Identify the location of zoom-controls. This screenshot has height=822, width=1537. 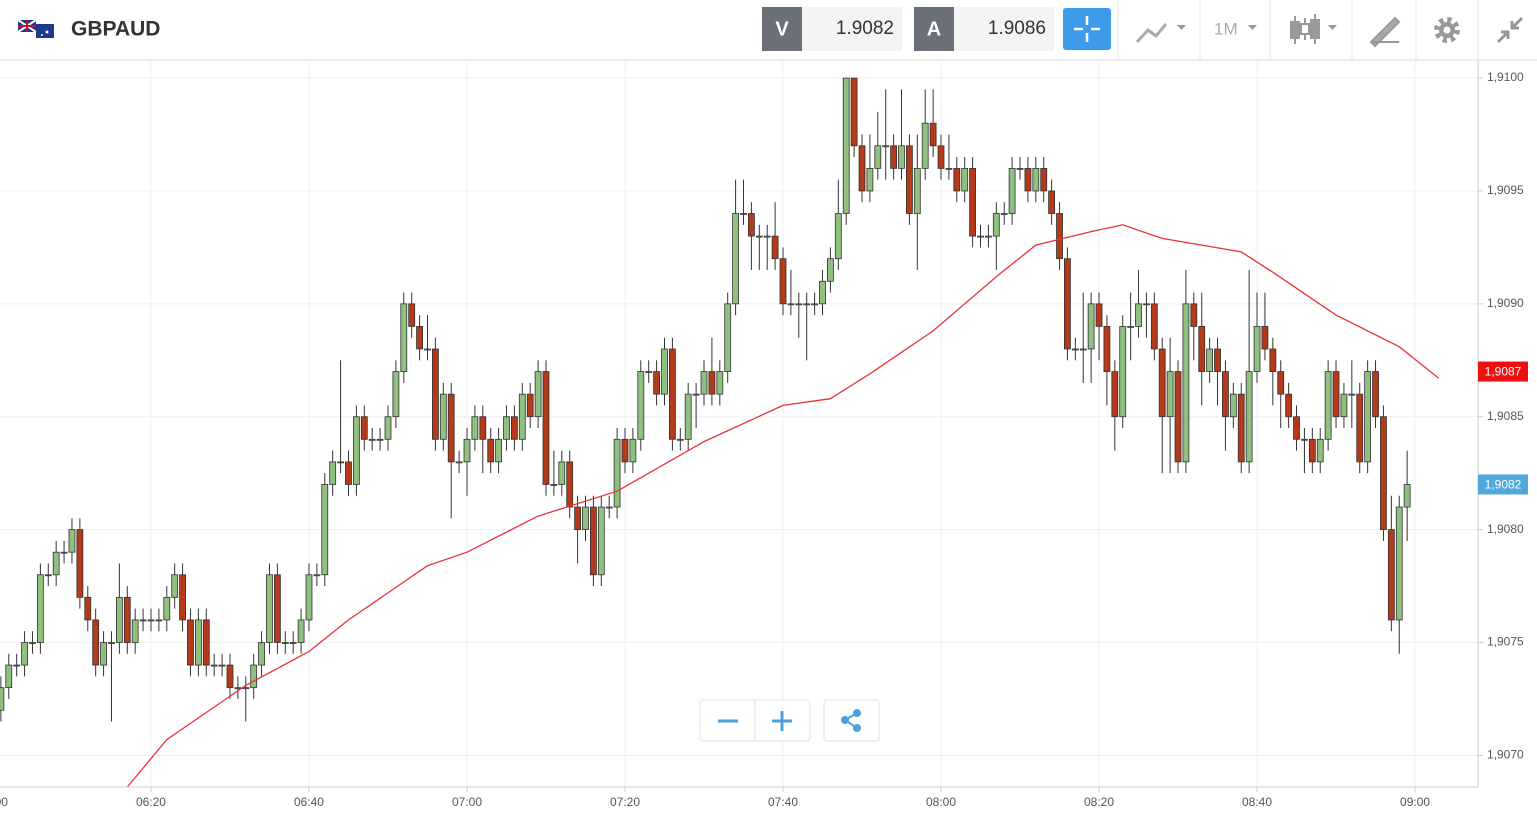
(789, 720).